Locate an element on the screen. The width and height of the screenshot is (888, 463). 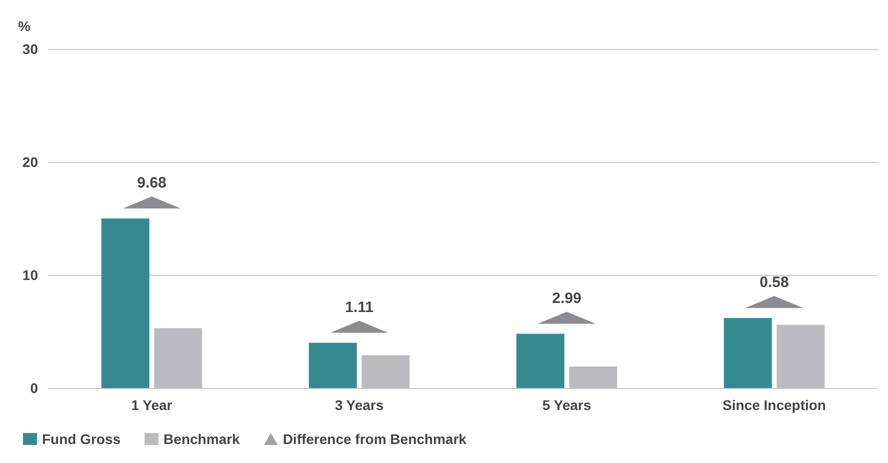
annotation: 0.58 is located at coordinates (774, 282).